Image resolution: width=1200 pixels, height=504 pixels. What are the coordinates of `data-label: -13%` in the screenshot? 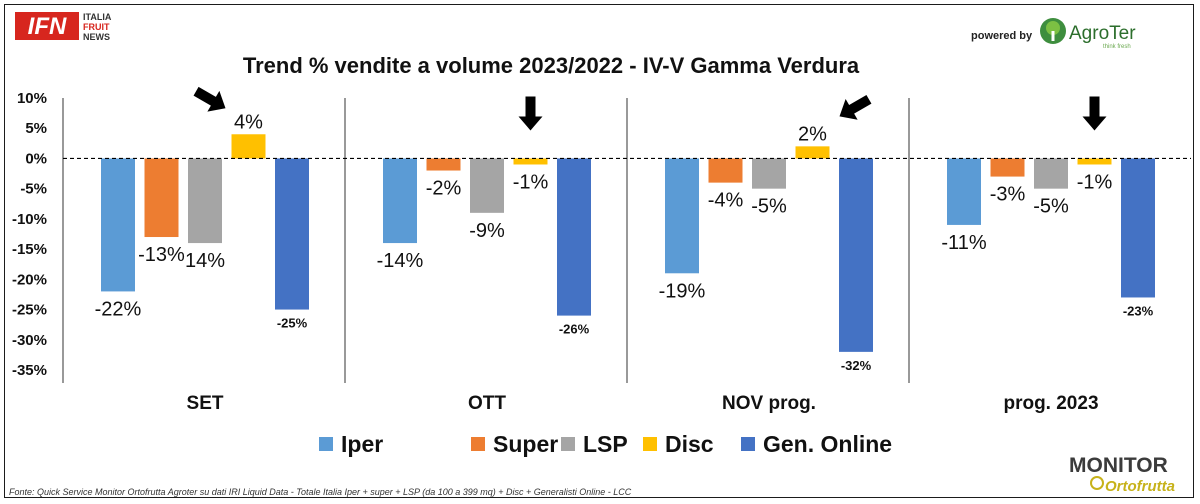 It's located at (161, 255).